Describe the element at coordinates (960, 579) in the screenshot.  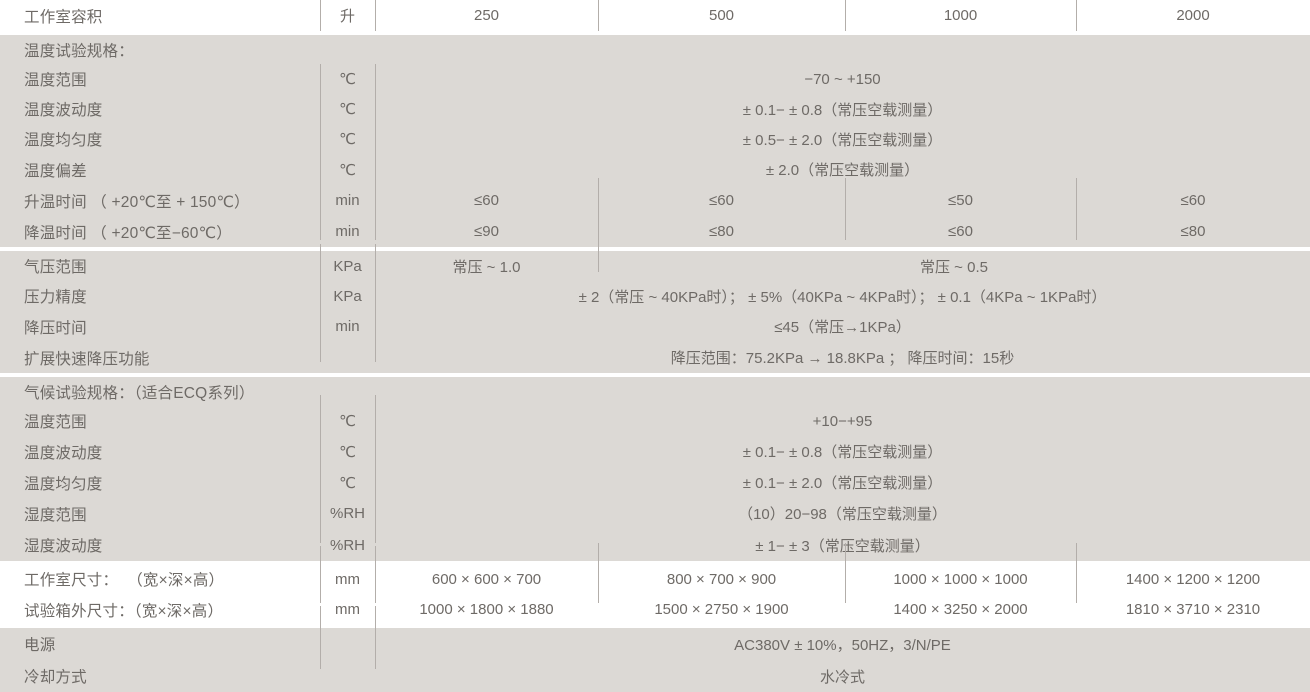
I see `row-value-1000: 1000 × 1000 × 1000` at that location.